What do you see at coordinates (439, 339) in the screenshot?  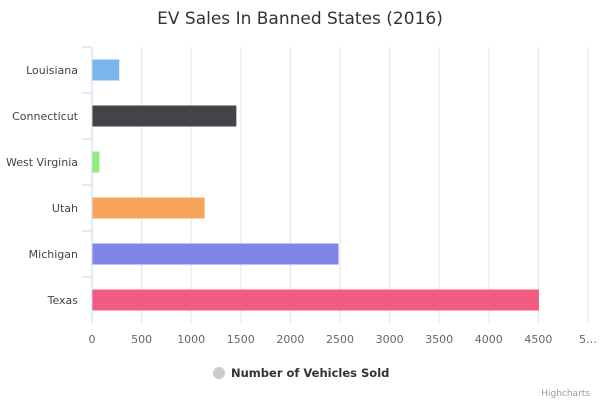 I see `x-tick-label: 3500` at bounding box center [439, 339].